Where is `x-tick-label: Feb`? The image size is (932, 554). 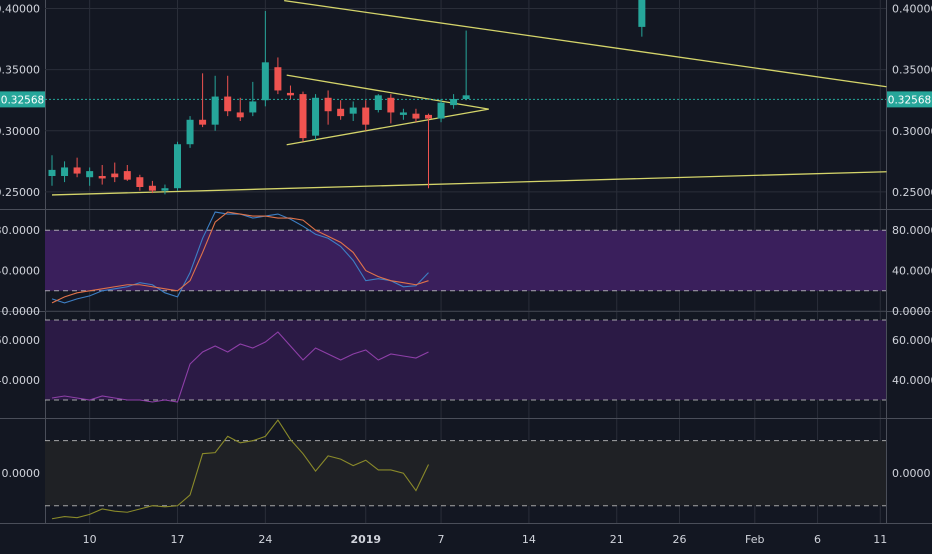
x-tick-label: Feb is located at coordinates (754, 539).